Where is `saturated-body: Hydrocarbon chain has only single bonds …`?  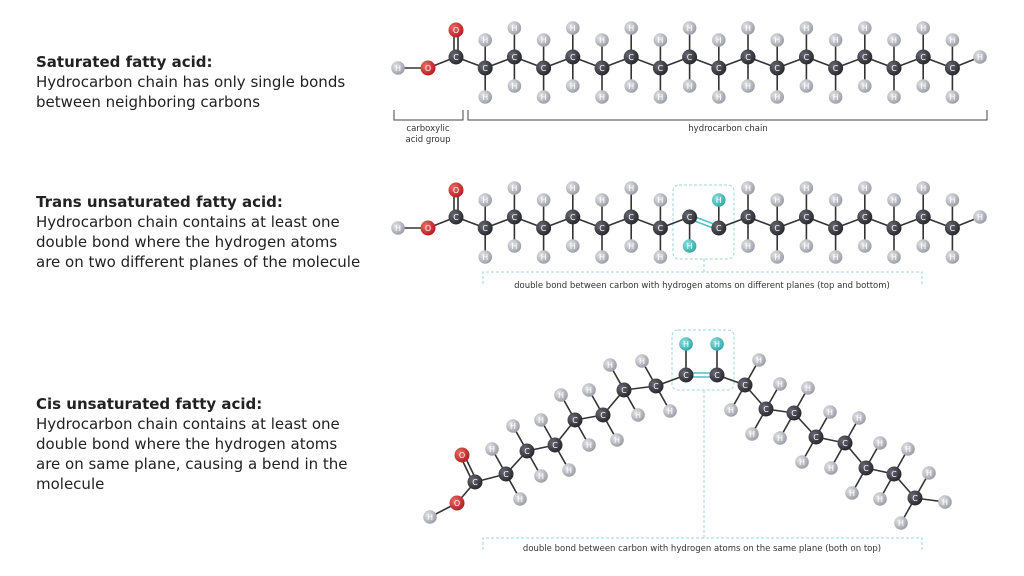
saturated-body: Hydrocarbon chain has only single bonds … is located at coordinates (191, 92).